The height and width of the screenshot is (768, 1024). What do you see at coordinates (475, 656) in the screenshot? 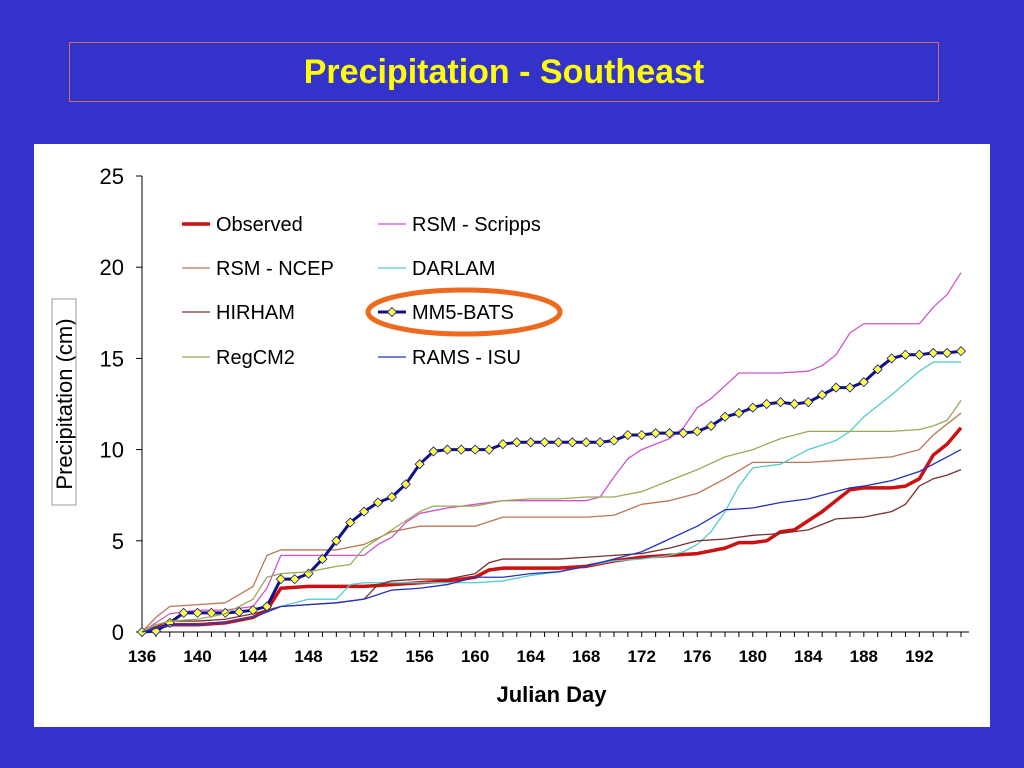
I see `x-tick-label: 160` at bounding box center [475, 656].